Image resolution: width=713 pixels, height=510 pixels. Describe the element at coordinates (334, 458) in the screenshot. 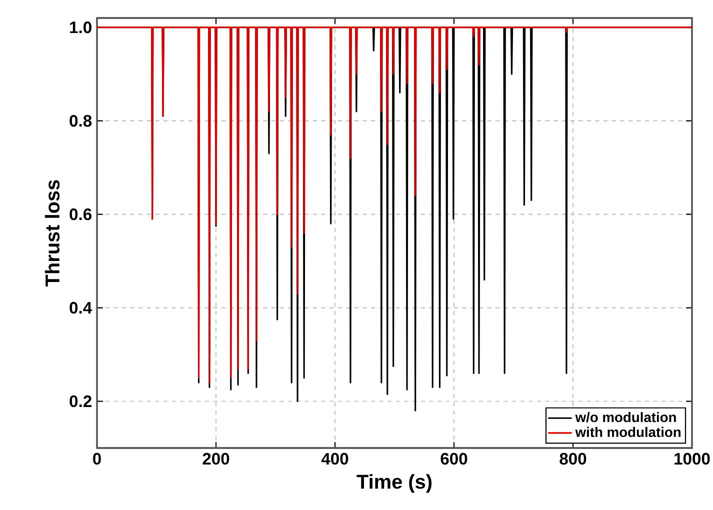

I see `x-tick-label: 400` at that location.